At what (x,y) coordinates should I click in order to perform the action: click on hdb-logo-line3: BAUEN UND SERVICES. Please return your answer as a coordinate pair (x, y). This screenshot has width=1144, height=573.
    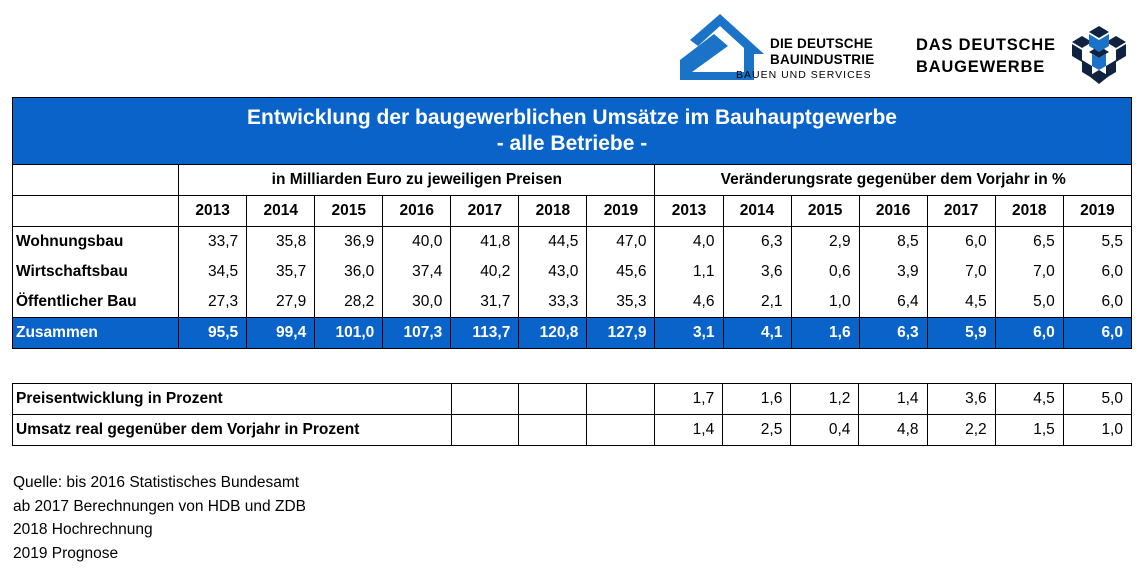
    Looking at the image, I should click on (804, 75).